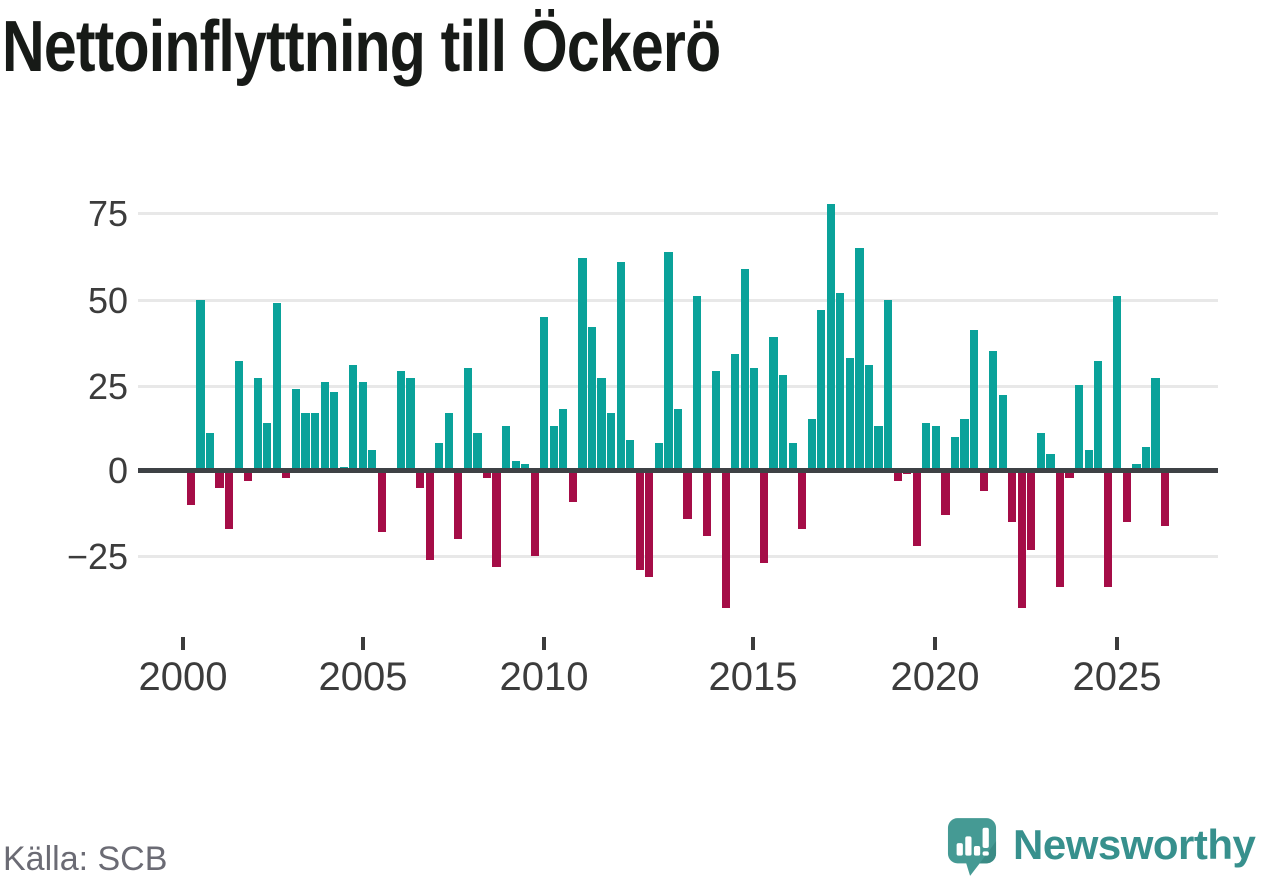 The image size is (1262, 879). I want to click on brand-name: Newsworthy, so click(1134, 844).